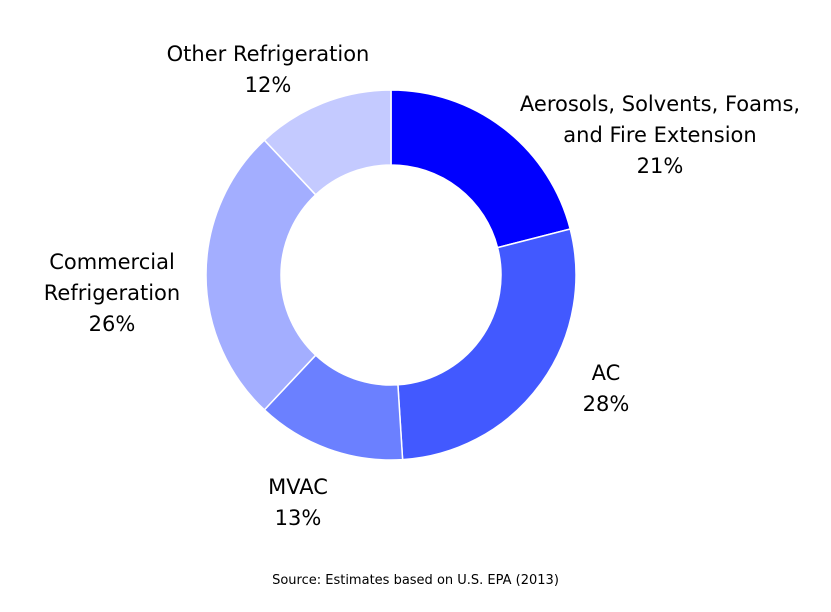 This screenshot has height=612, width=831. Describe the element at coordinates (268, 70) in the screenshot. I see `slice-label-other-refrigeration: Other Refrigeration 12%` at that location.